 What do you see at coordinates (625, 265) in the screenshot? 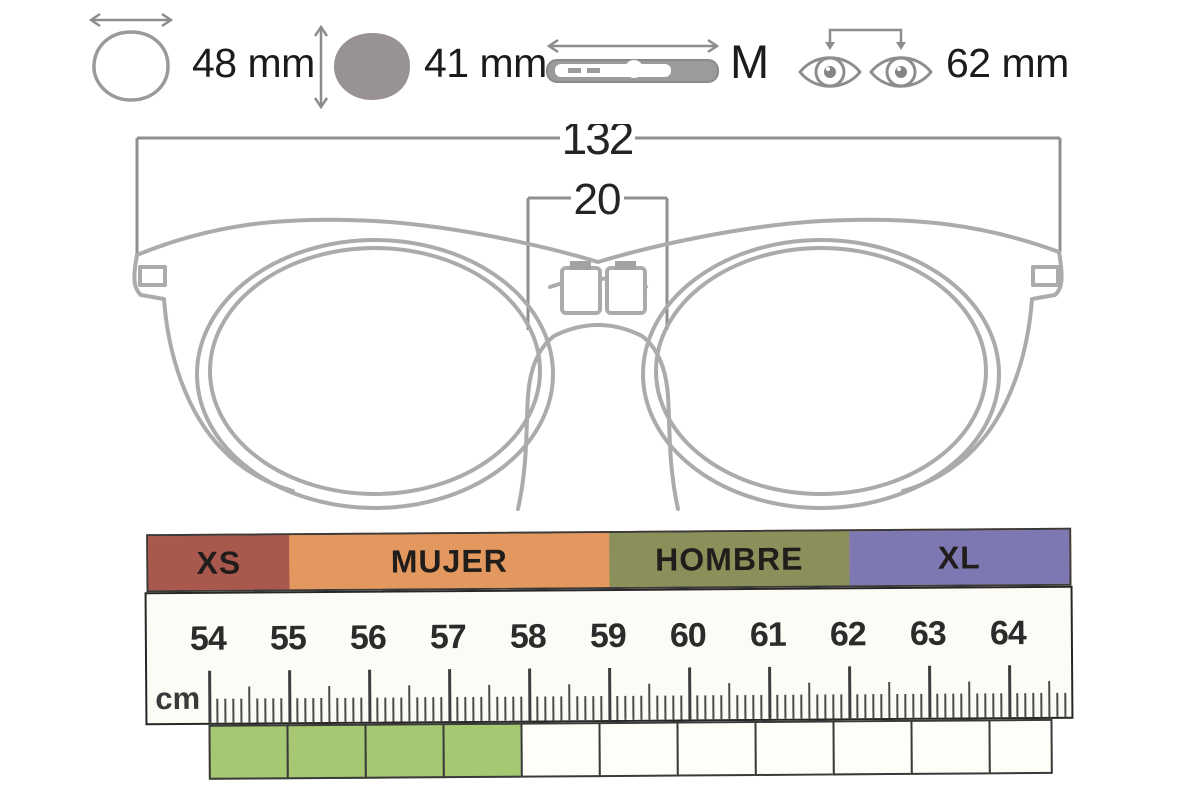
I see `right-nose-pad-tab` at bounding box center [625, 265].